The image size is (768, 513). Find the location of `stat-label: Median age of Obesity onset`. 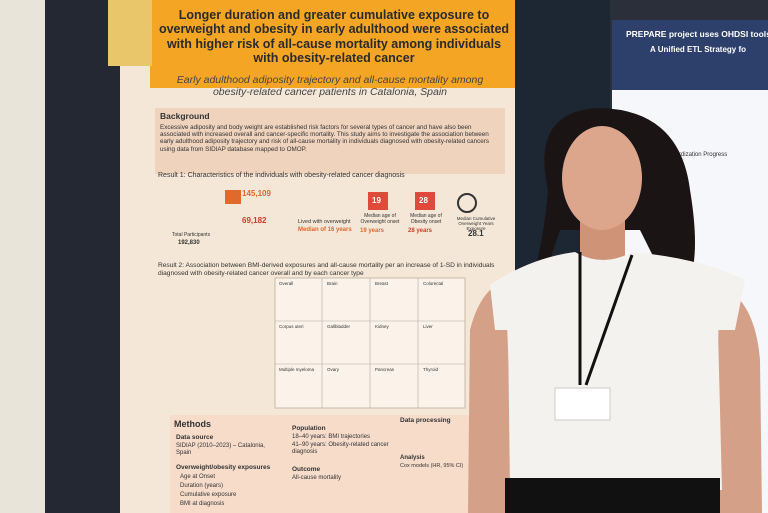

stat-label: Median age of Obesity onset is located at coordinates (426, 219).